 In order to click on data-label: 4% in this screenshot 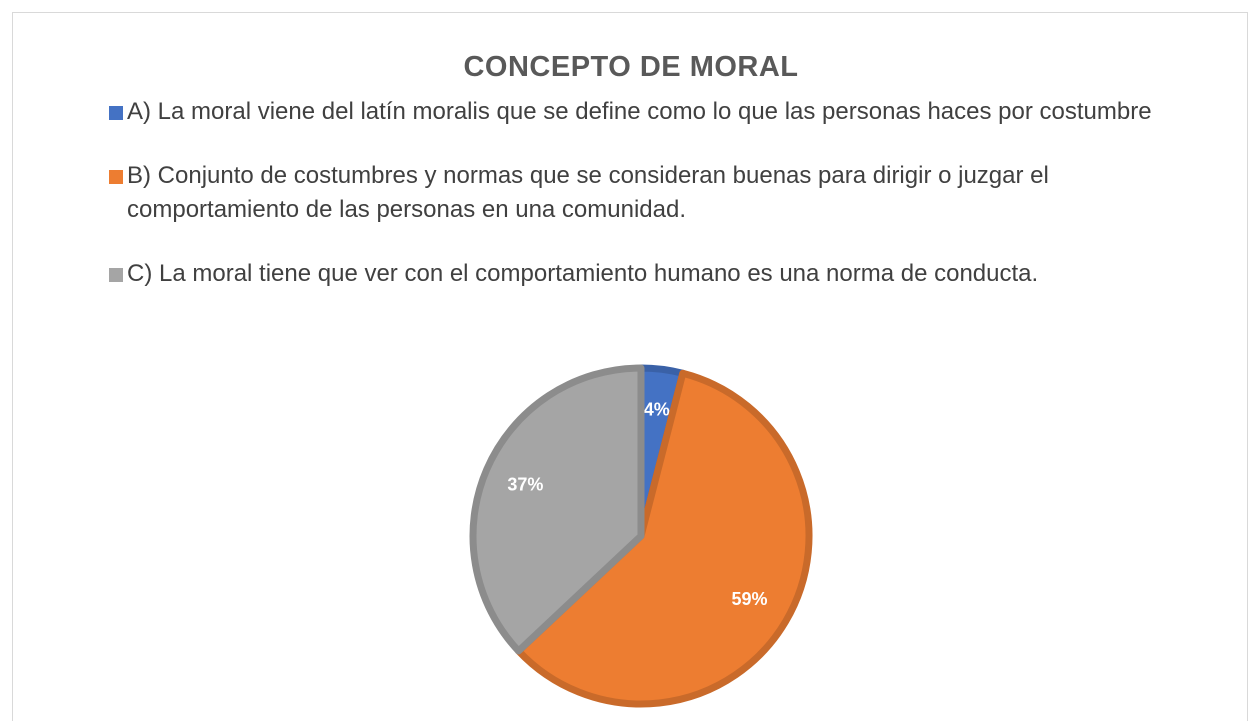, I will do `click(657, 410)`.